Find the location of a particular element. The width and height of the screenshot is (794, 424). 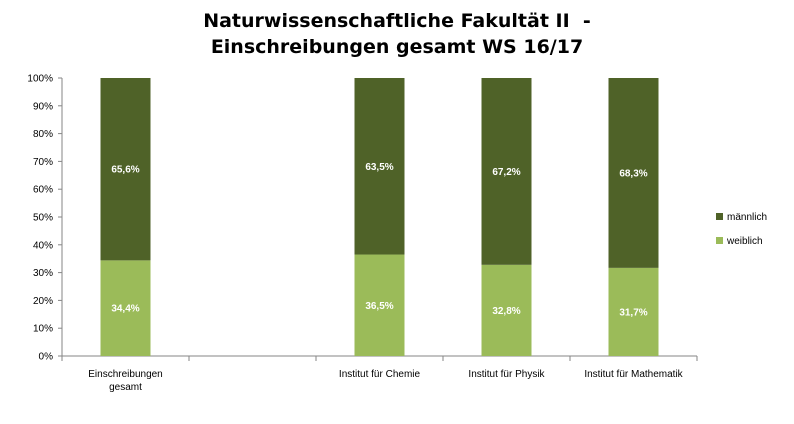

data-label: 31,7% is located at coordinates (633, 312).